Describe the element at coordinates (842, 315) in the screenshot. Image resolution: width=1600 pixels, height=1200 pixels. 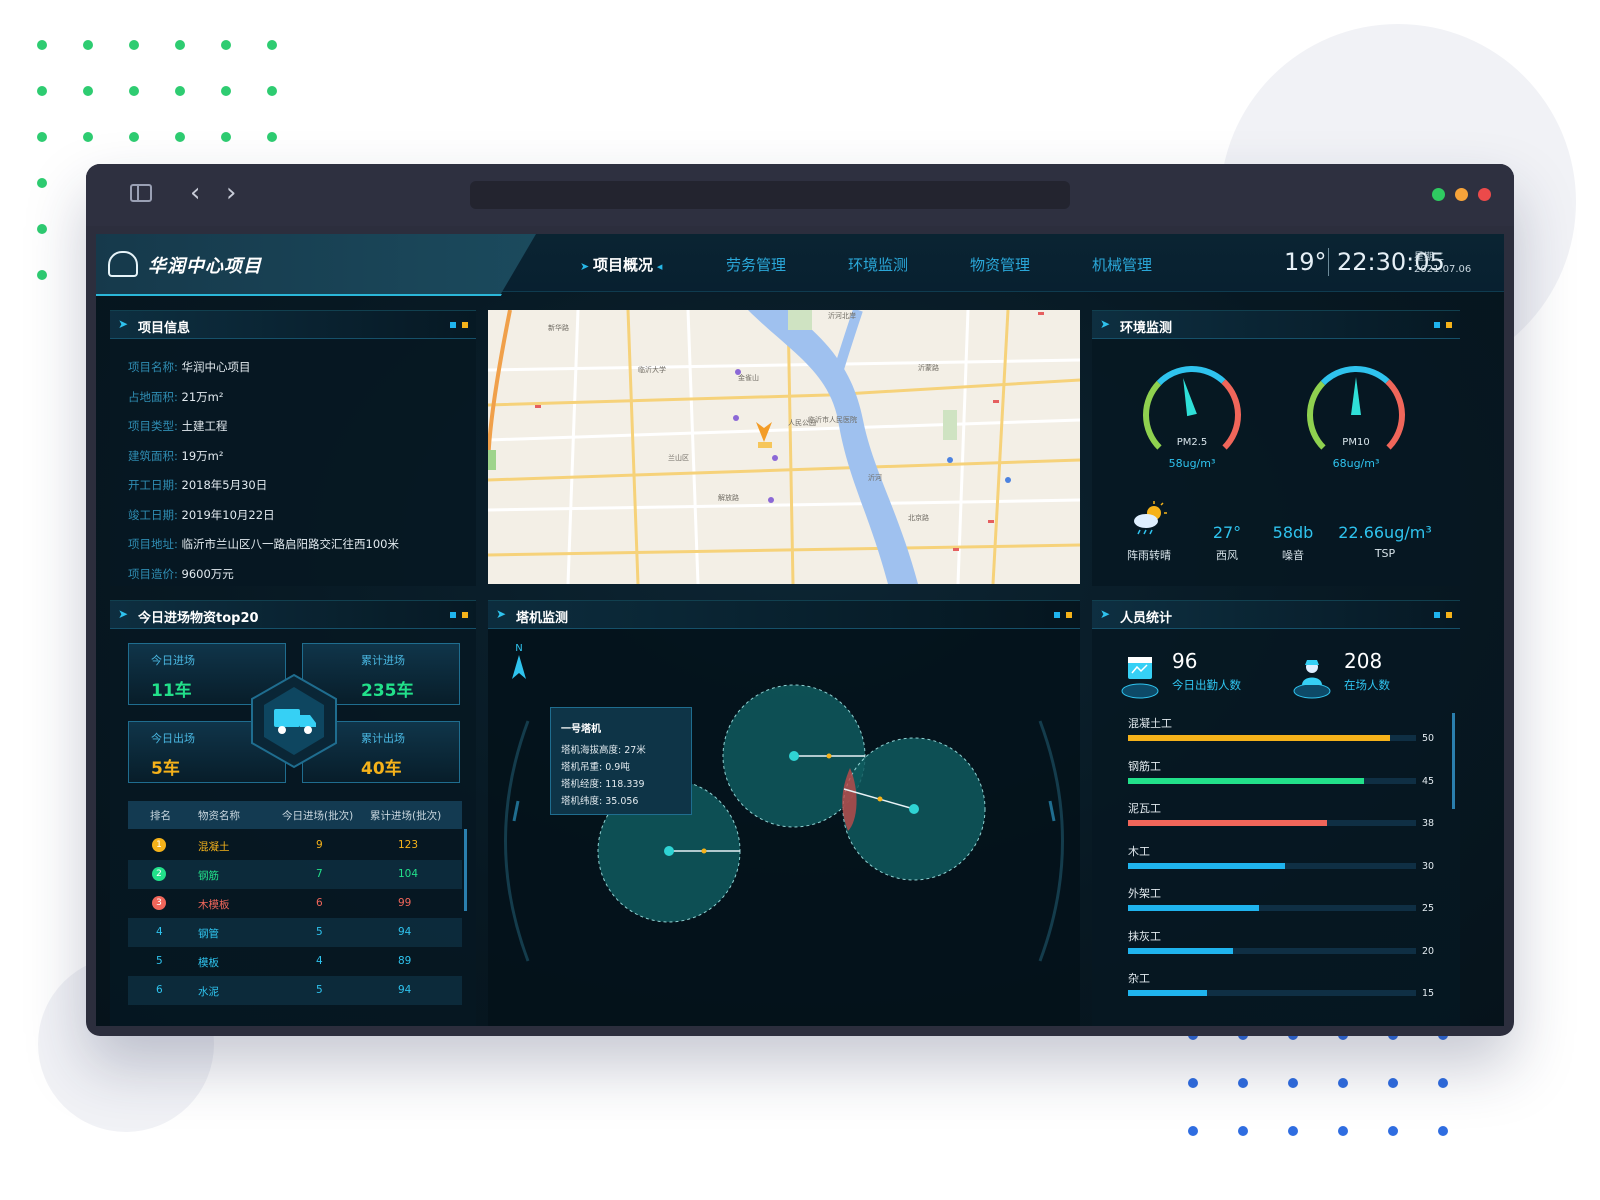
I see `map-label: 沂河北岸` at that location.